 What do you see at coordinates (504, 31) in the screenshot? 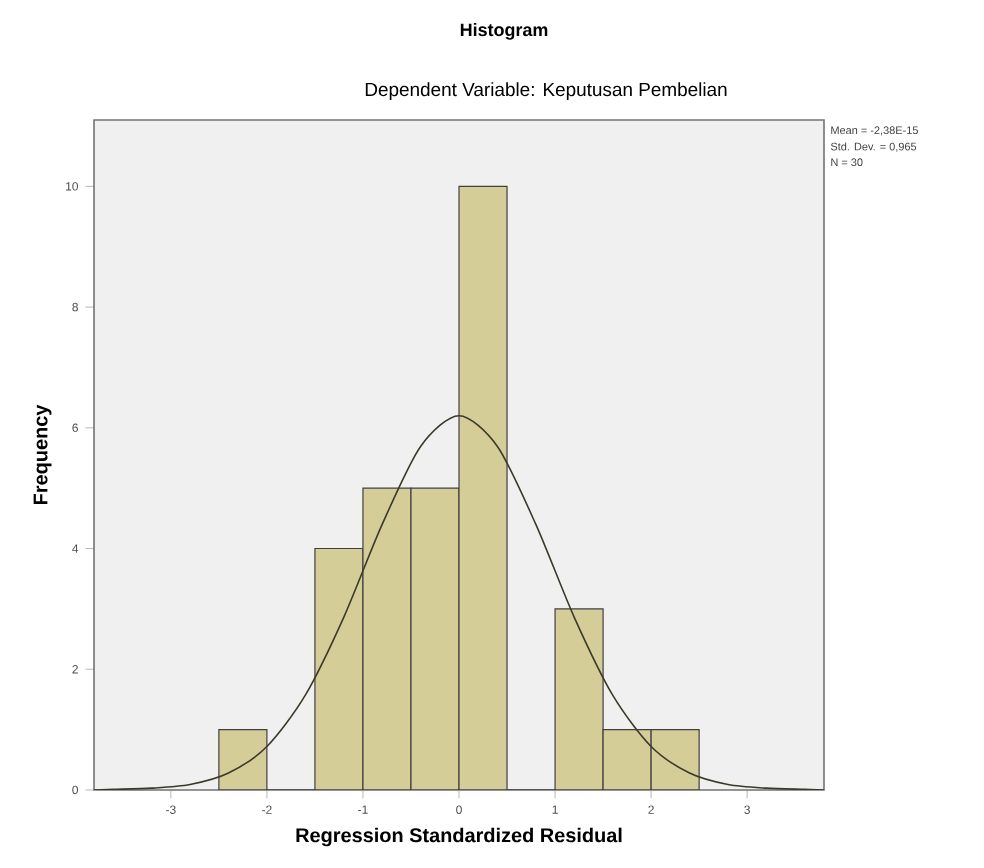
I see `chart-title: Histogram` at bounding box center [504, 31].